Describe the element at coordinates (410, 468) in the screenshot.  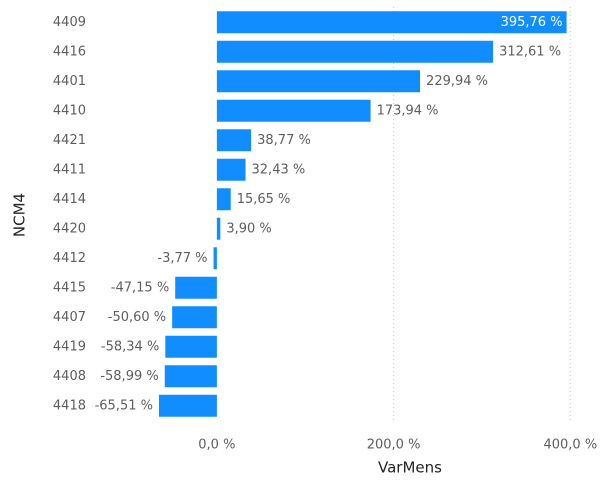
I see `x-axis-title: VarMens` at that location.